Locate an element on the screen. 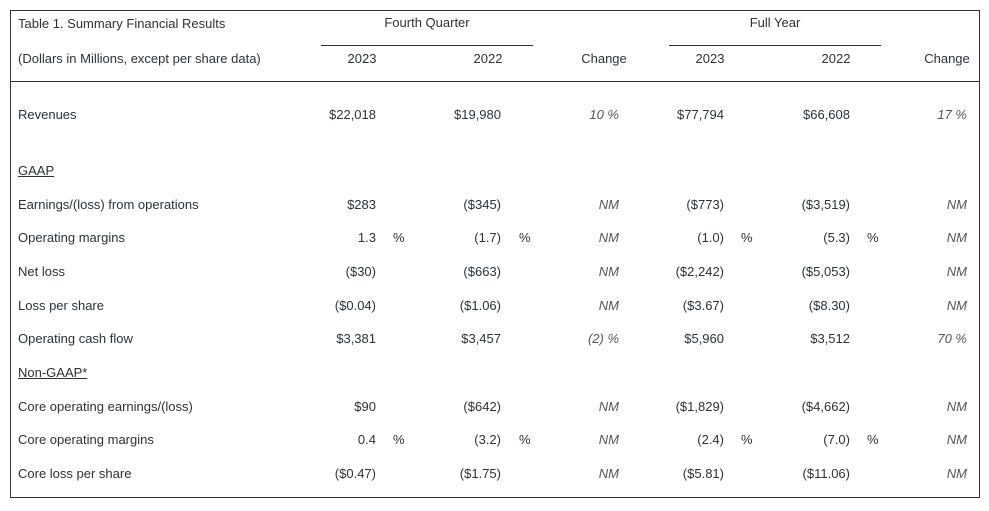  cell-value: ($5.81) is located at coordinates (703, 473).